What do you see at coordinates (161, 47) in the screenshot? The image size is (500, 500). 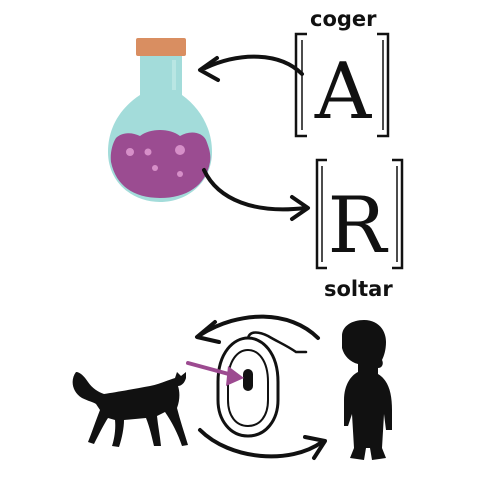 I see `potion-cork` at bounding box center [161, 47].